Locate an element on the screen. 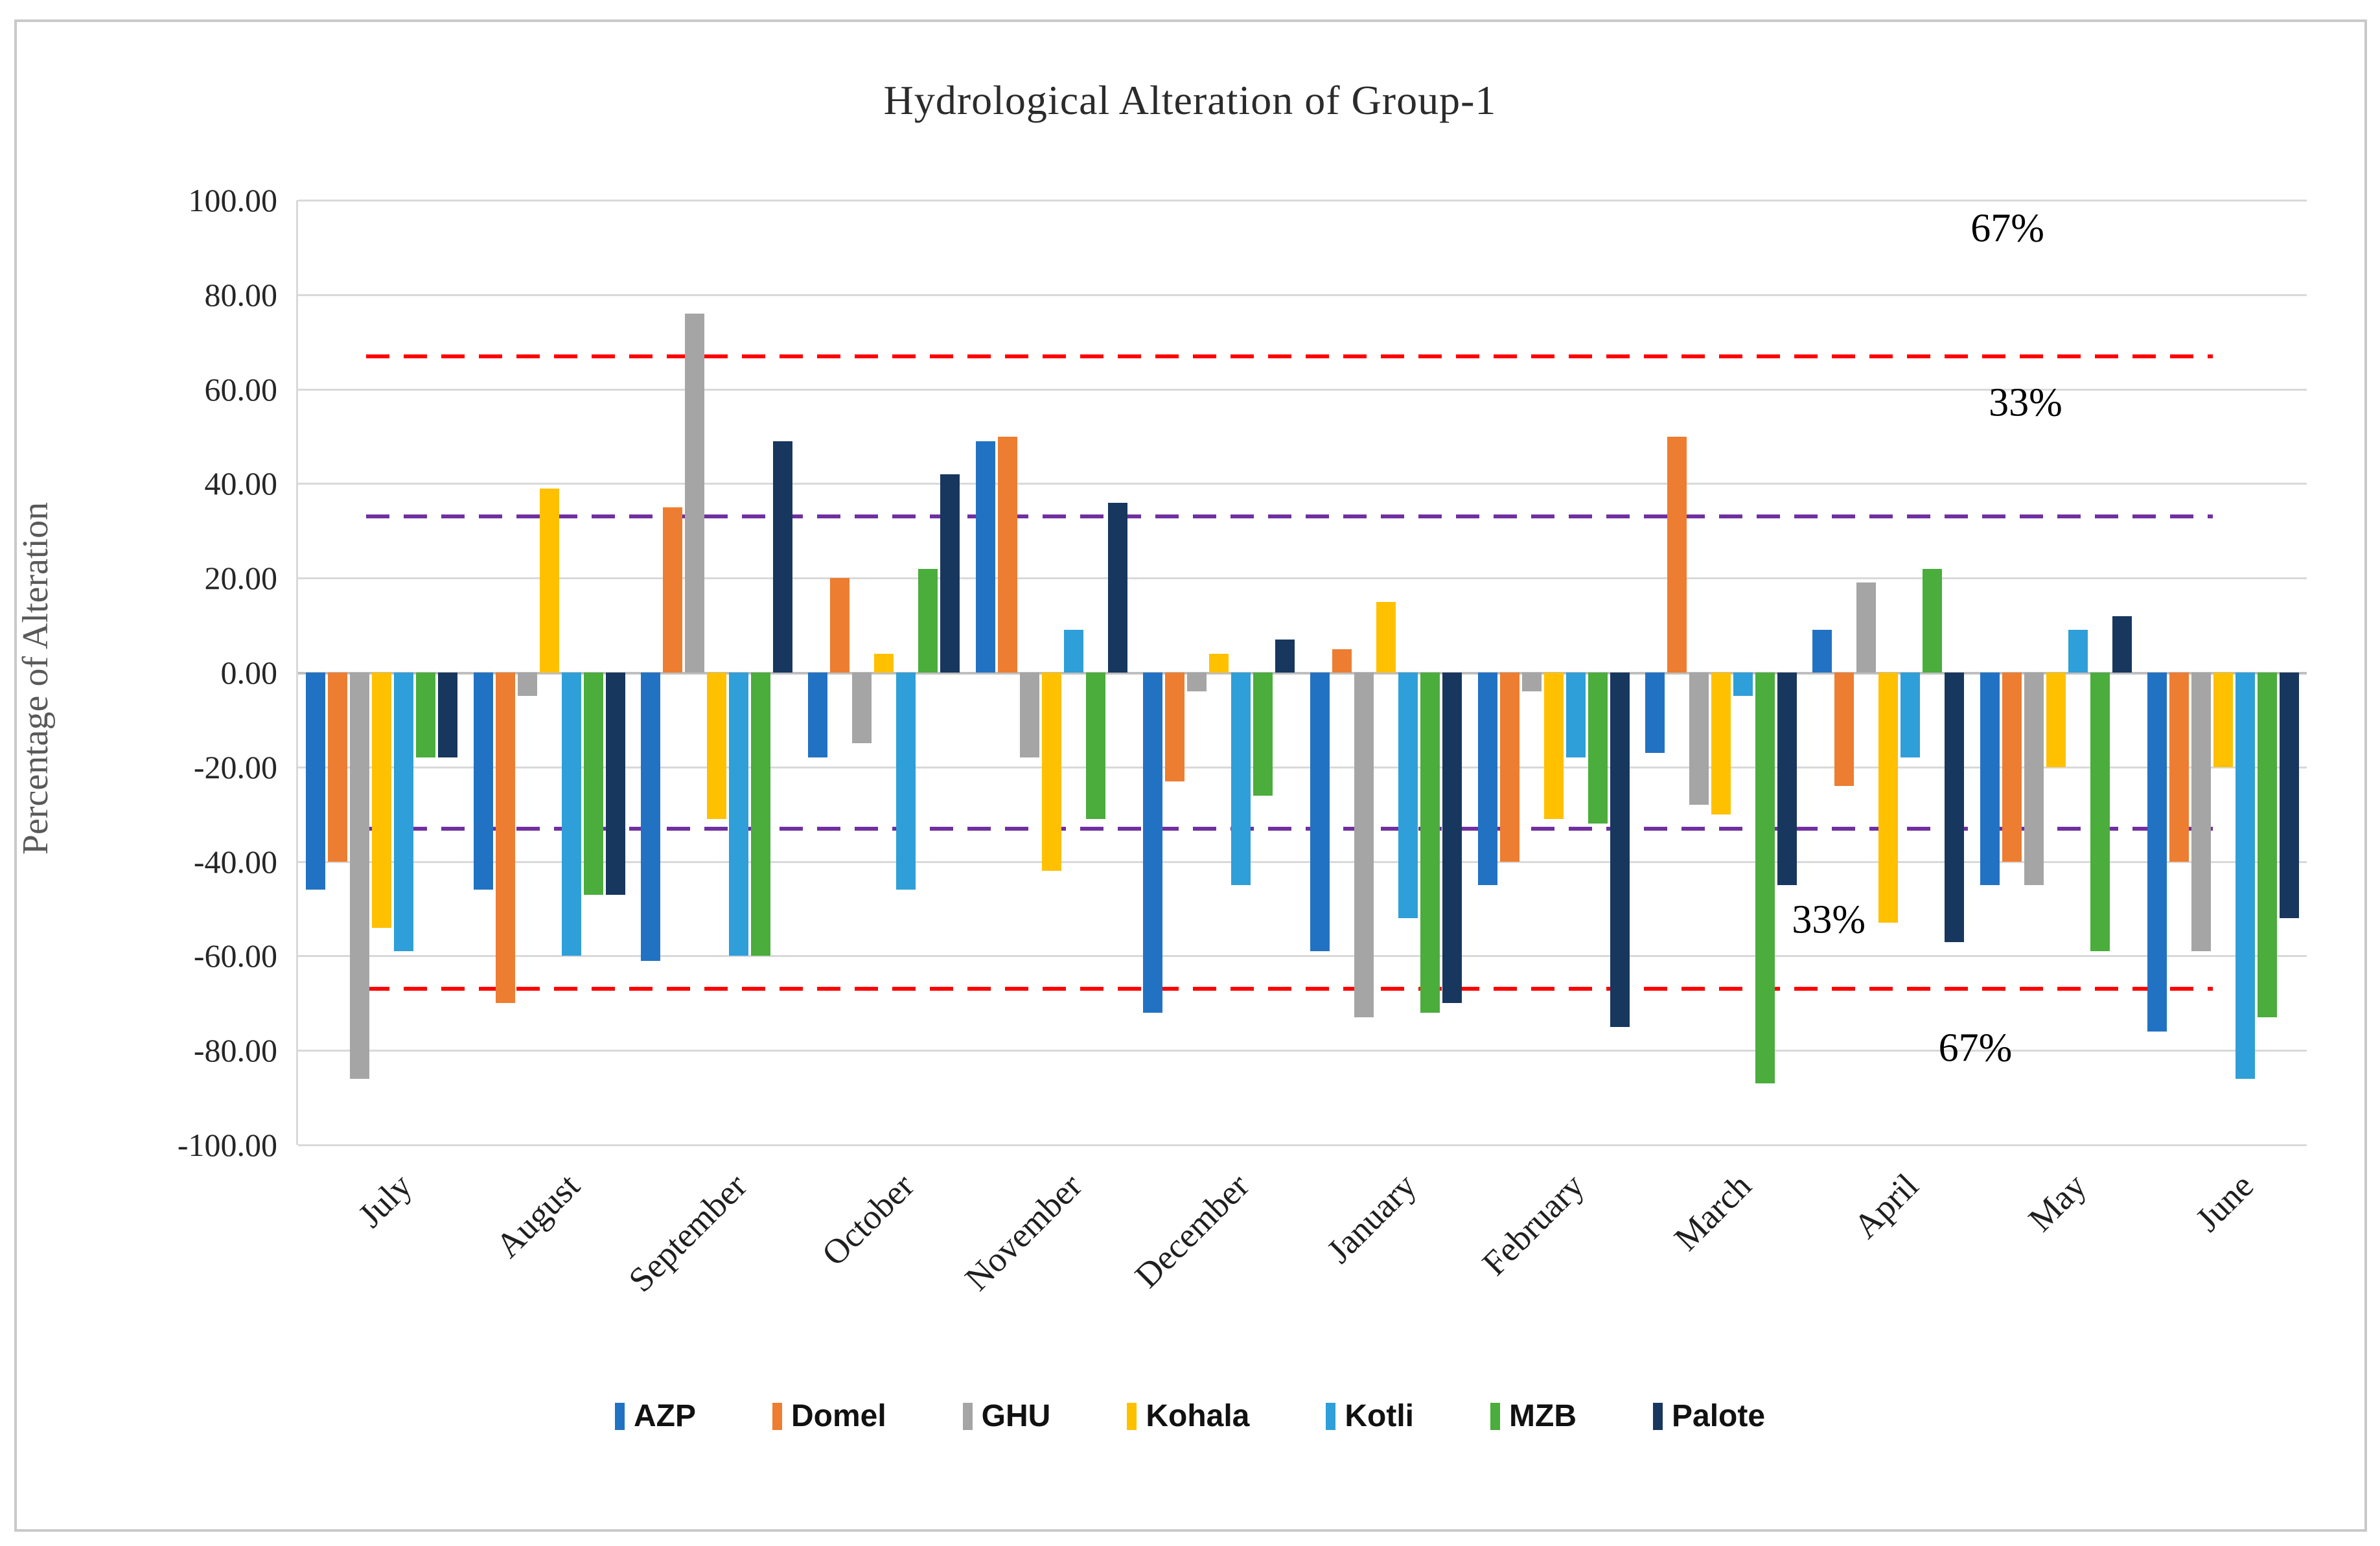 The height and width of the screenshot is (1546, 2380). legend-item-palote: Palote is located at coordinates (1709, 1416).